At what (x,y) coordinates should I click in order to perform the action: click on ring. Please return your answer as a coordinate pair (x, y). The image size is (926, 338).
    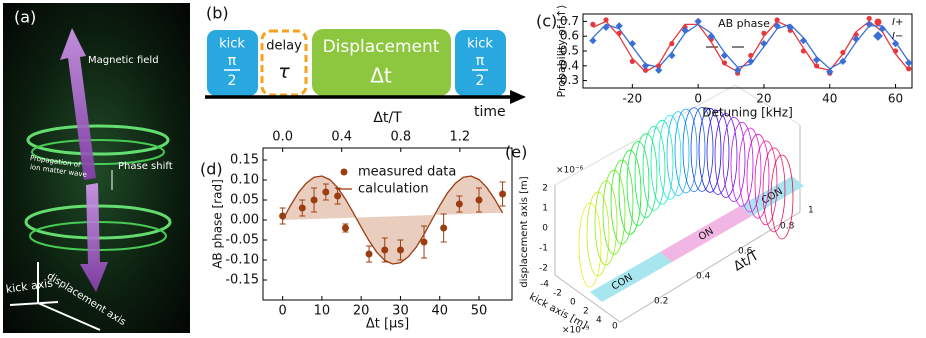
    Looking at the image, I should click on (98, 152).